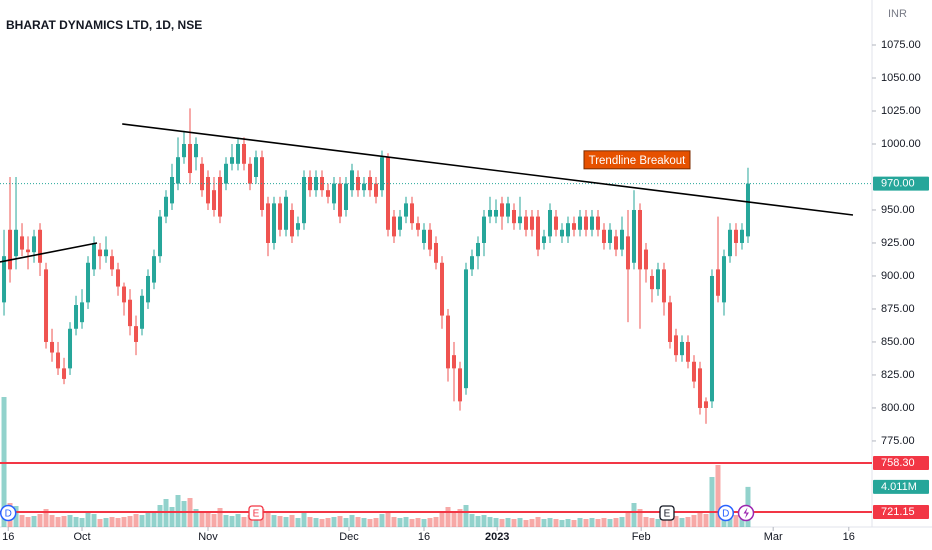  I want to click on currency-label: INR, so click(897, 14).